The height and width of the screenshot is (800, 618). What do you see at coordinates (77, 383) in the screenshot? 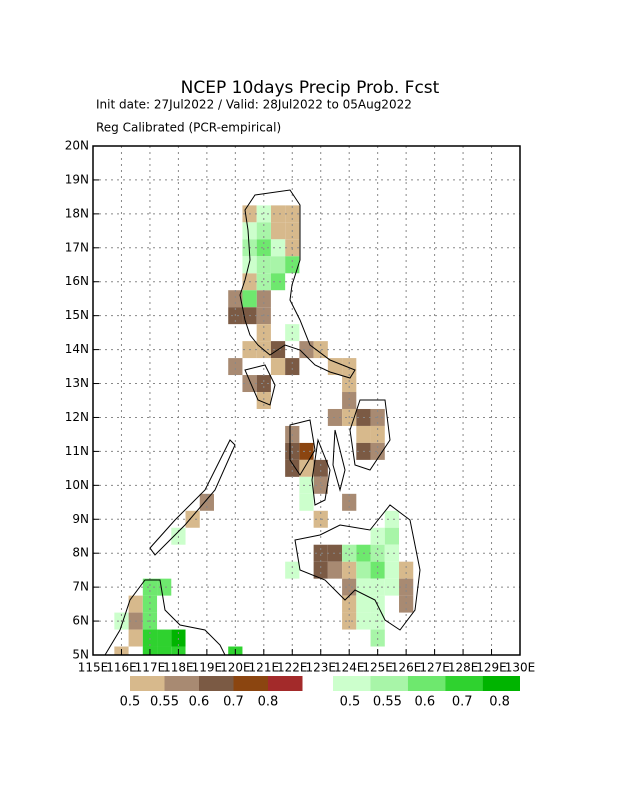
I see `y-tick-label: 13N` at bounding box center [77, 383].